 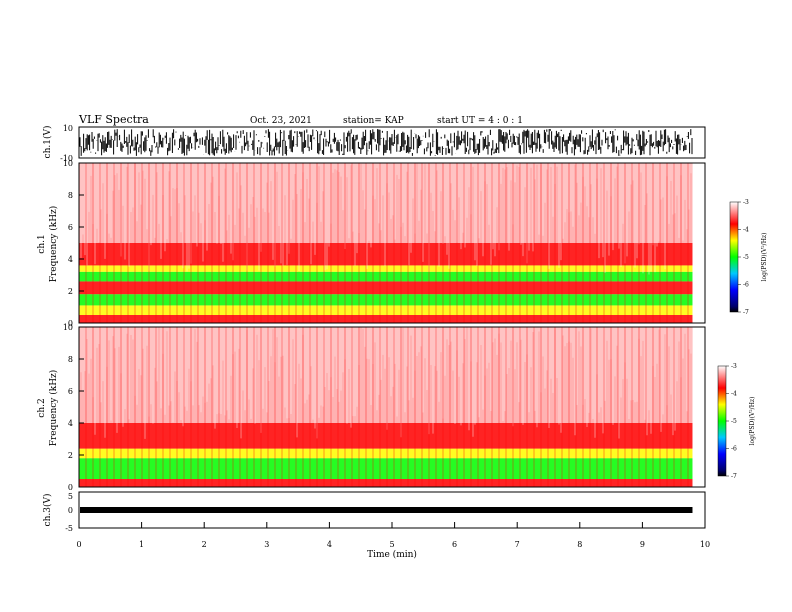 I want to click on ch1-waveform-trace, so click(x=386, y=142).